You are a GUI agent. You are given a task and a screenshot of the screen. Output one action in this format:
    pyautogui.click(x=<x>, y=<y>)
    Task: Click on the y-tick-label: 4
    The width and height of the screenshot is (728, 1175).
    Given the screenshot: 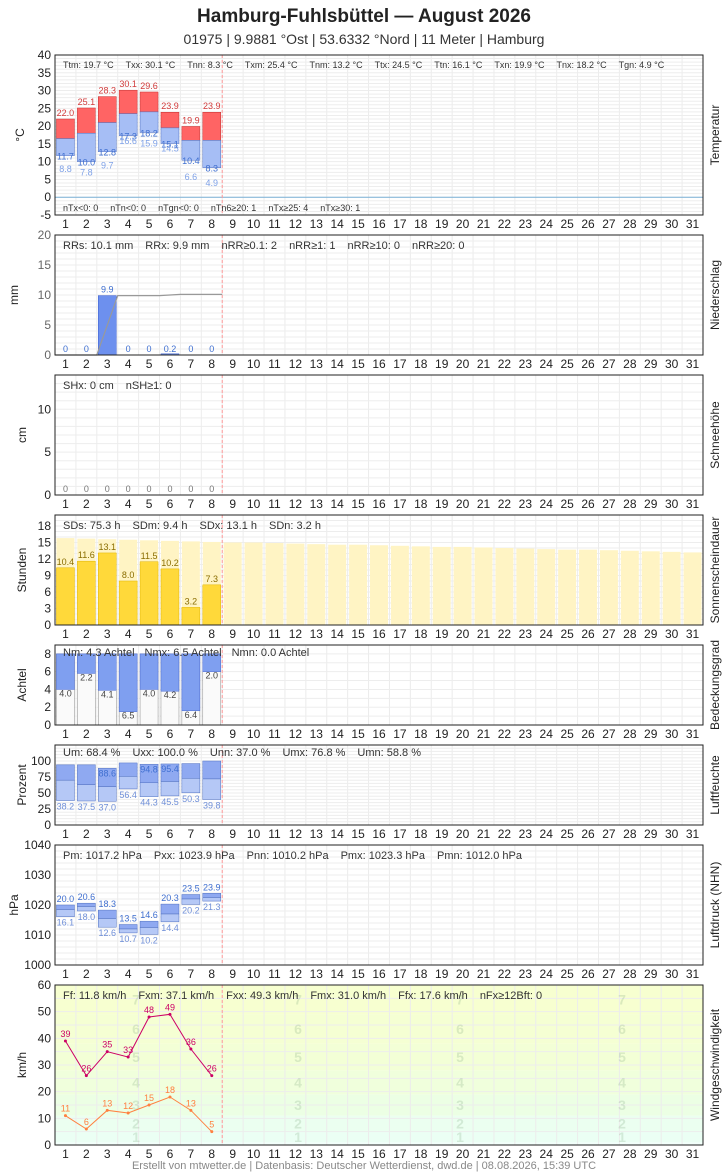 What is the action you would take?
    pyautogui.click(x=47, y=689)
    